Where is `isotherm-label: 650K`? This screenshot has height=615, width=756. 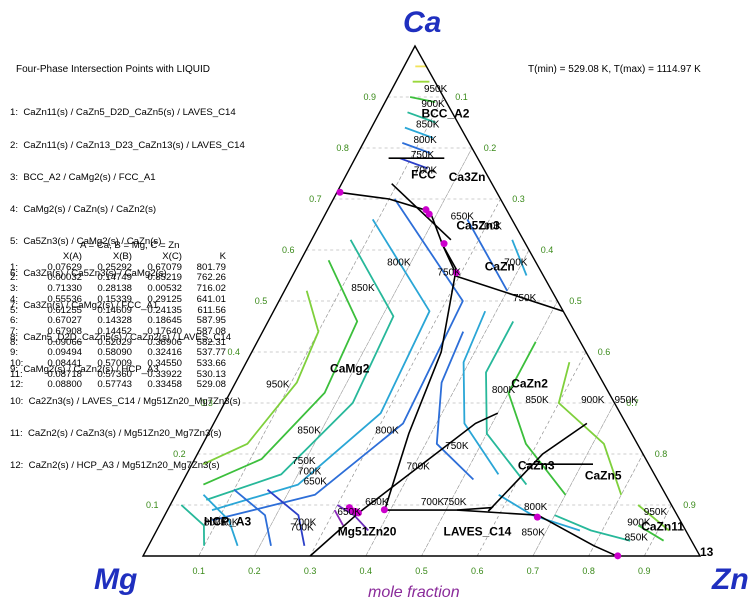 isotherm-label: 650K is located at coordinates (316, 482).